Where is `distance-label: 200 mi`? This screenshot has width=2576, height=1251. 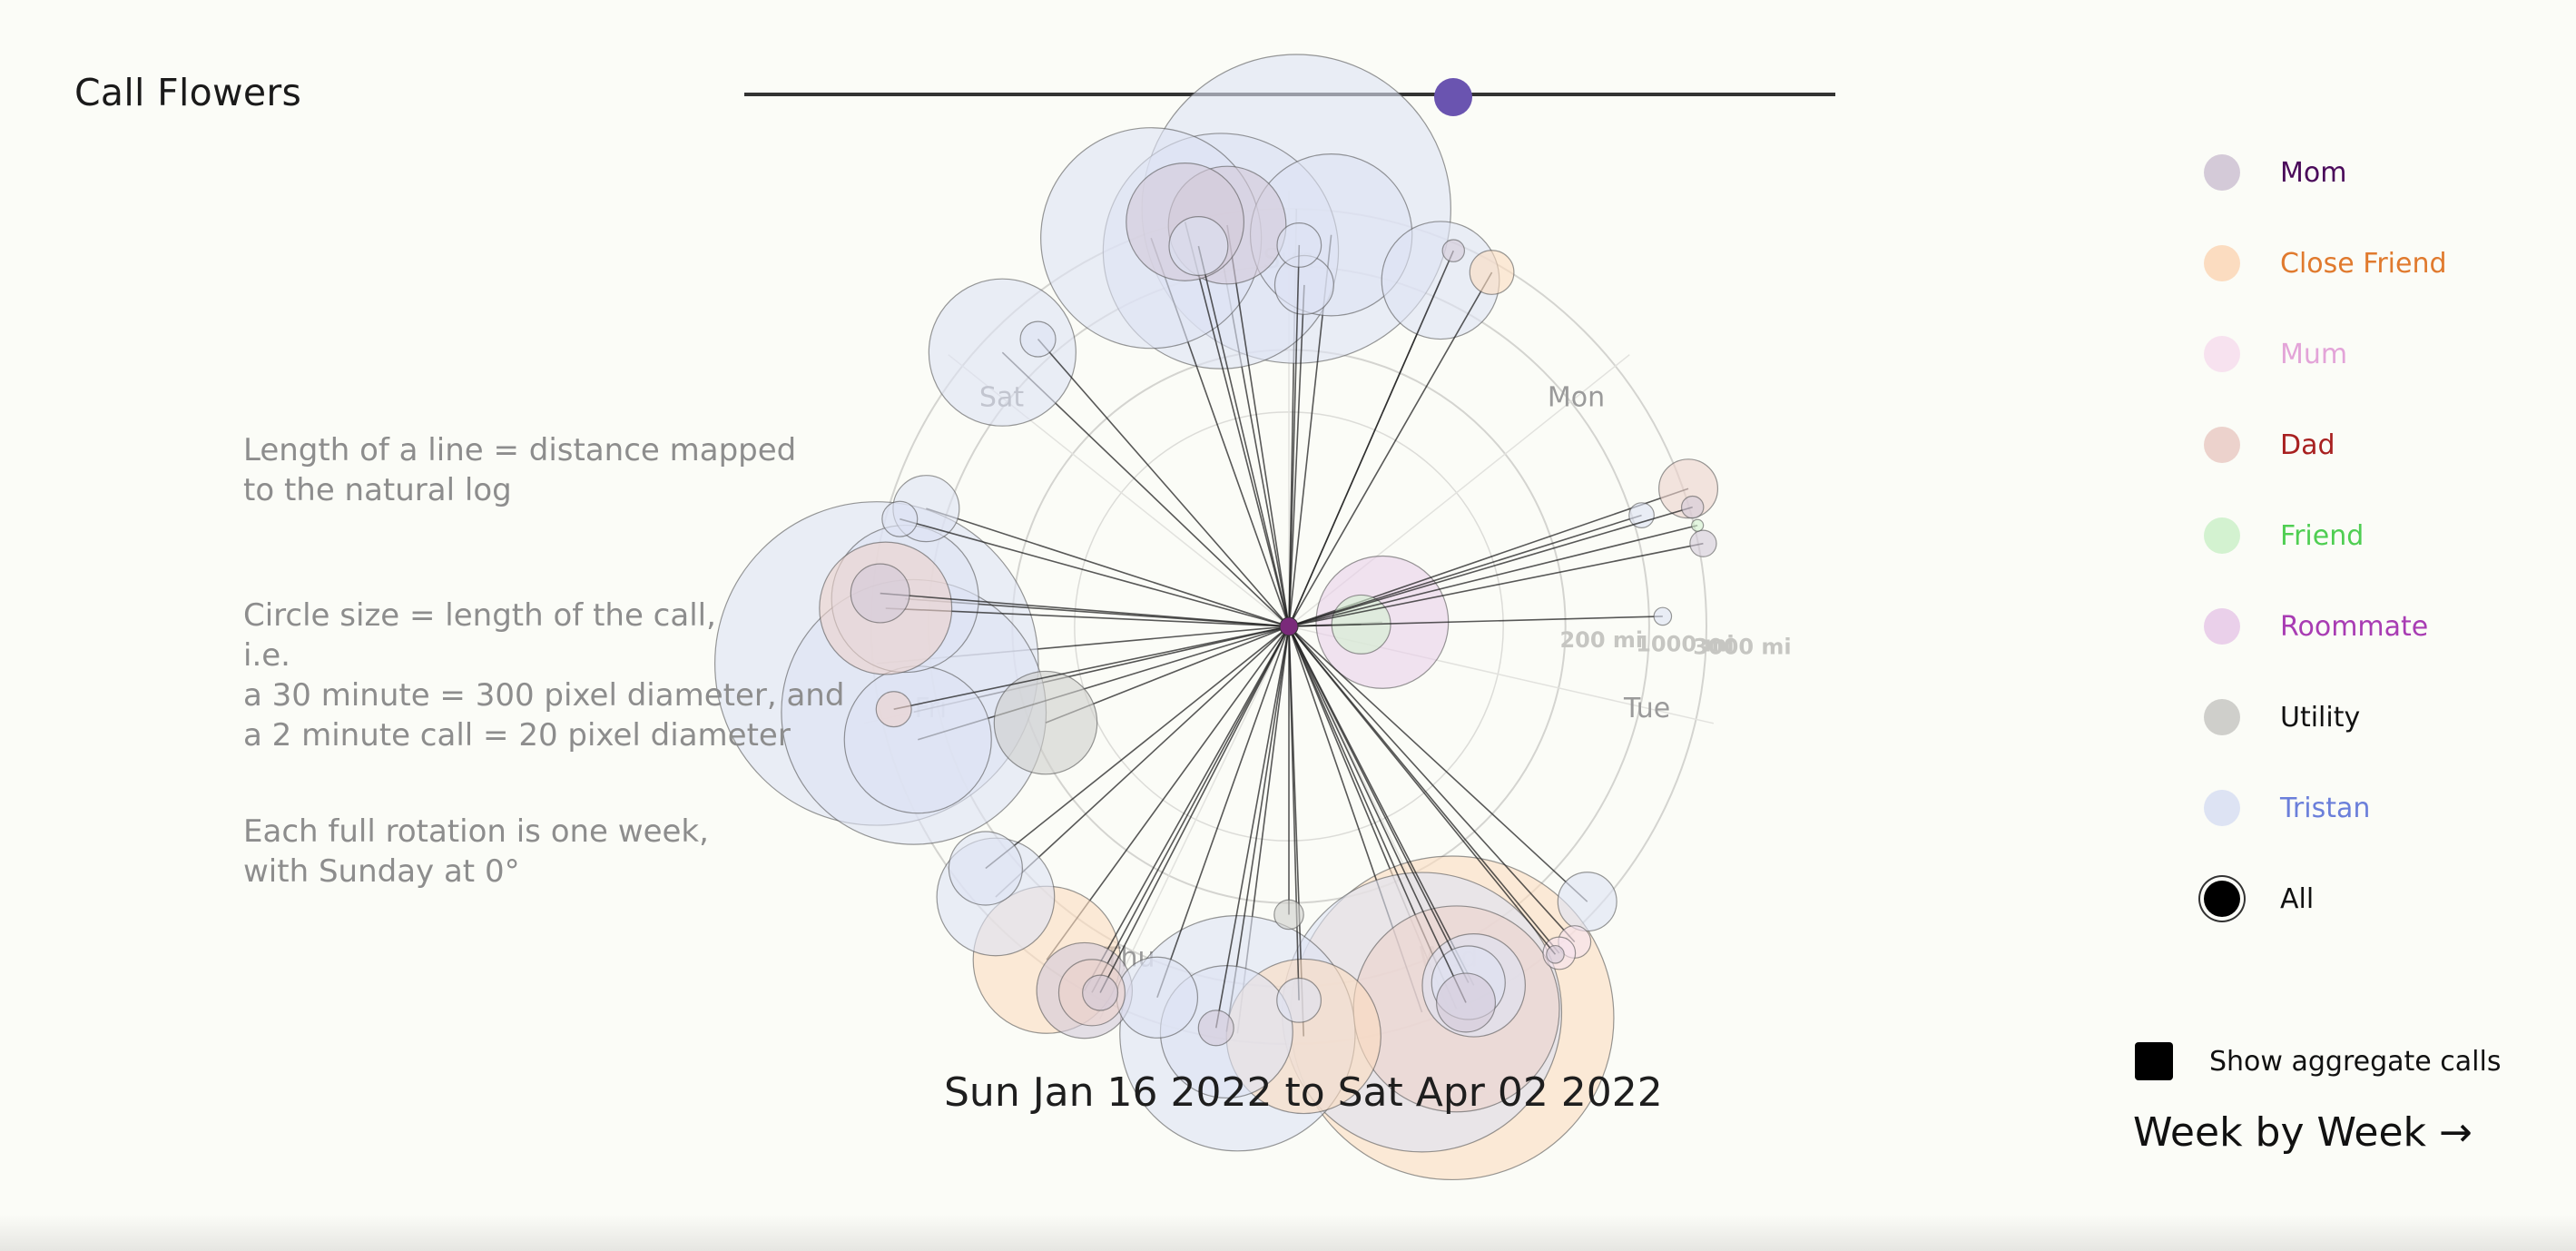
distance-label: 200 mi is located at coordinates (1601, 640).